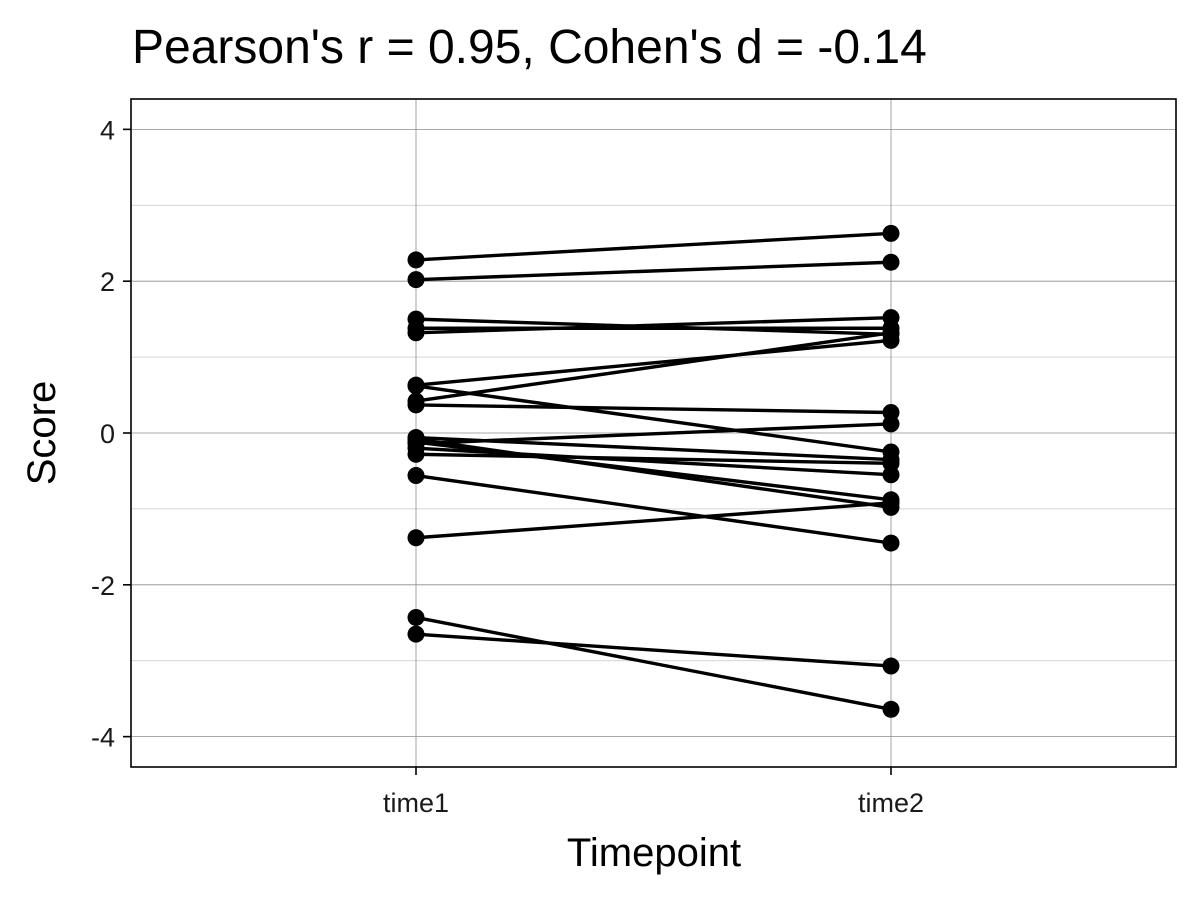  I want to click on y-tick-label: 4, so click(107, 130).